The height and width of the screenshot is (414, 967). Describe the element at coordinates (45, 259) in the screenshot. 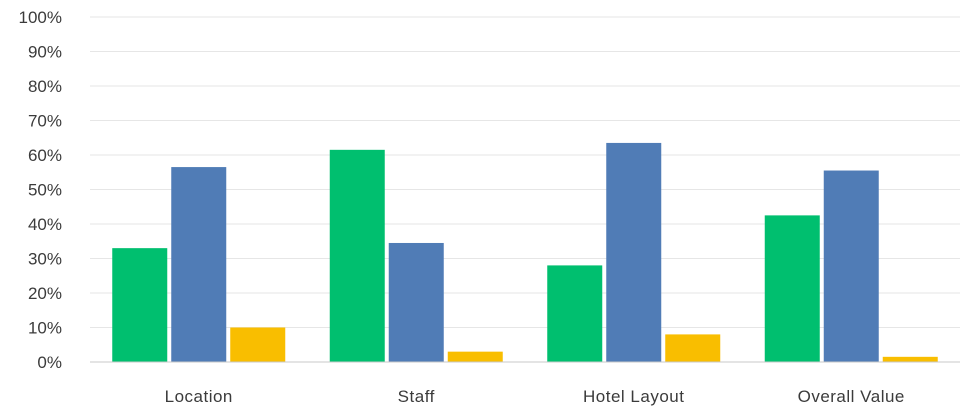

I see `y-tick-label: 30%` at that location.